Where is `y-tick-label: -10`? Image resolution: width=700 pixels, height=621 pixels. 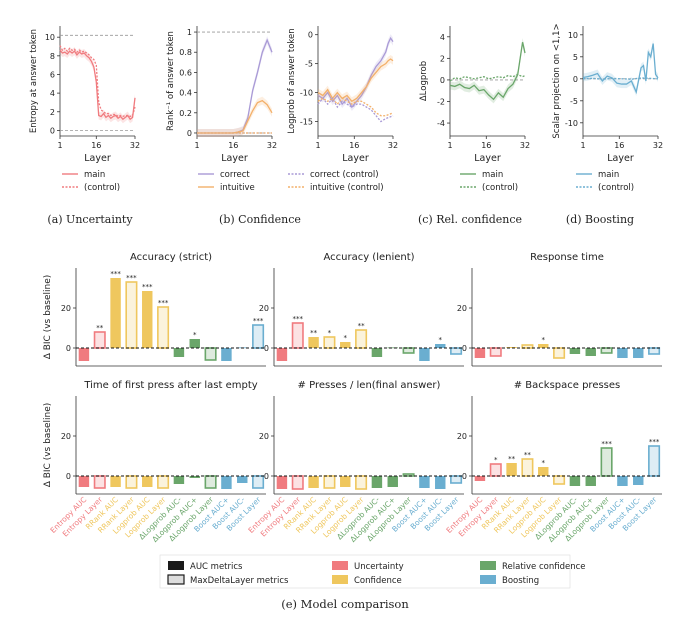
y-tick-label: -10 is located at coordinates (306, 93).